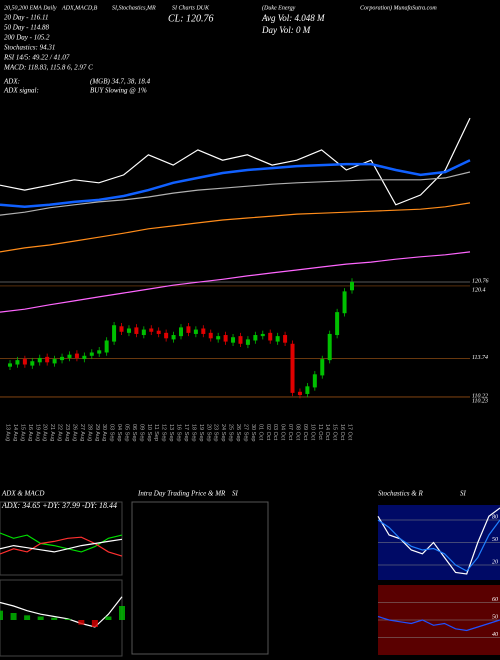 This screenshot has width=500, height=660. I want to click on adx-frame, so click(61, 538).